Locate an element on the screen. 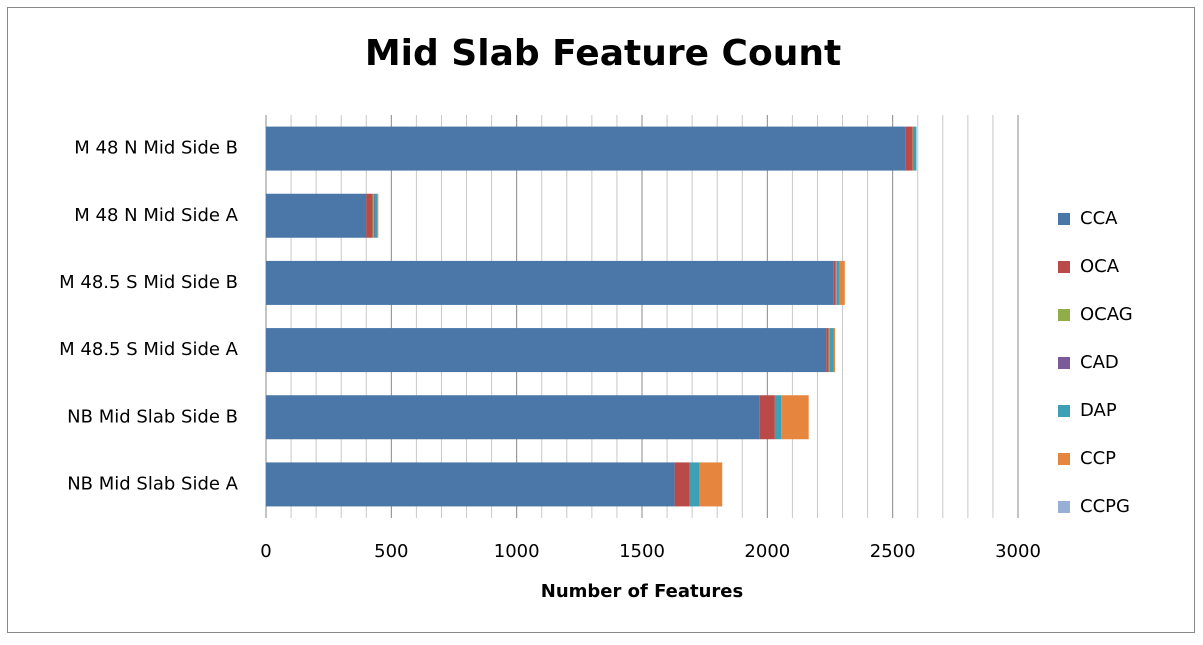 Image resolution: width=1203 pixels, height=645 pixels. legend-label: OCAG is located at coordinates (1106, 314).